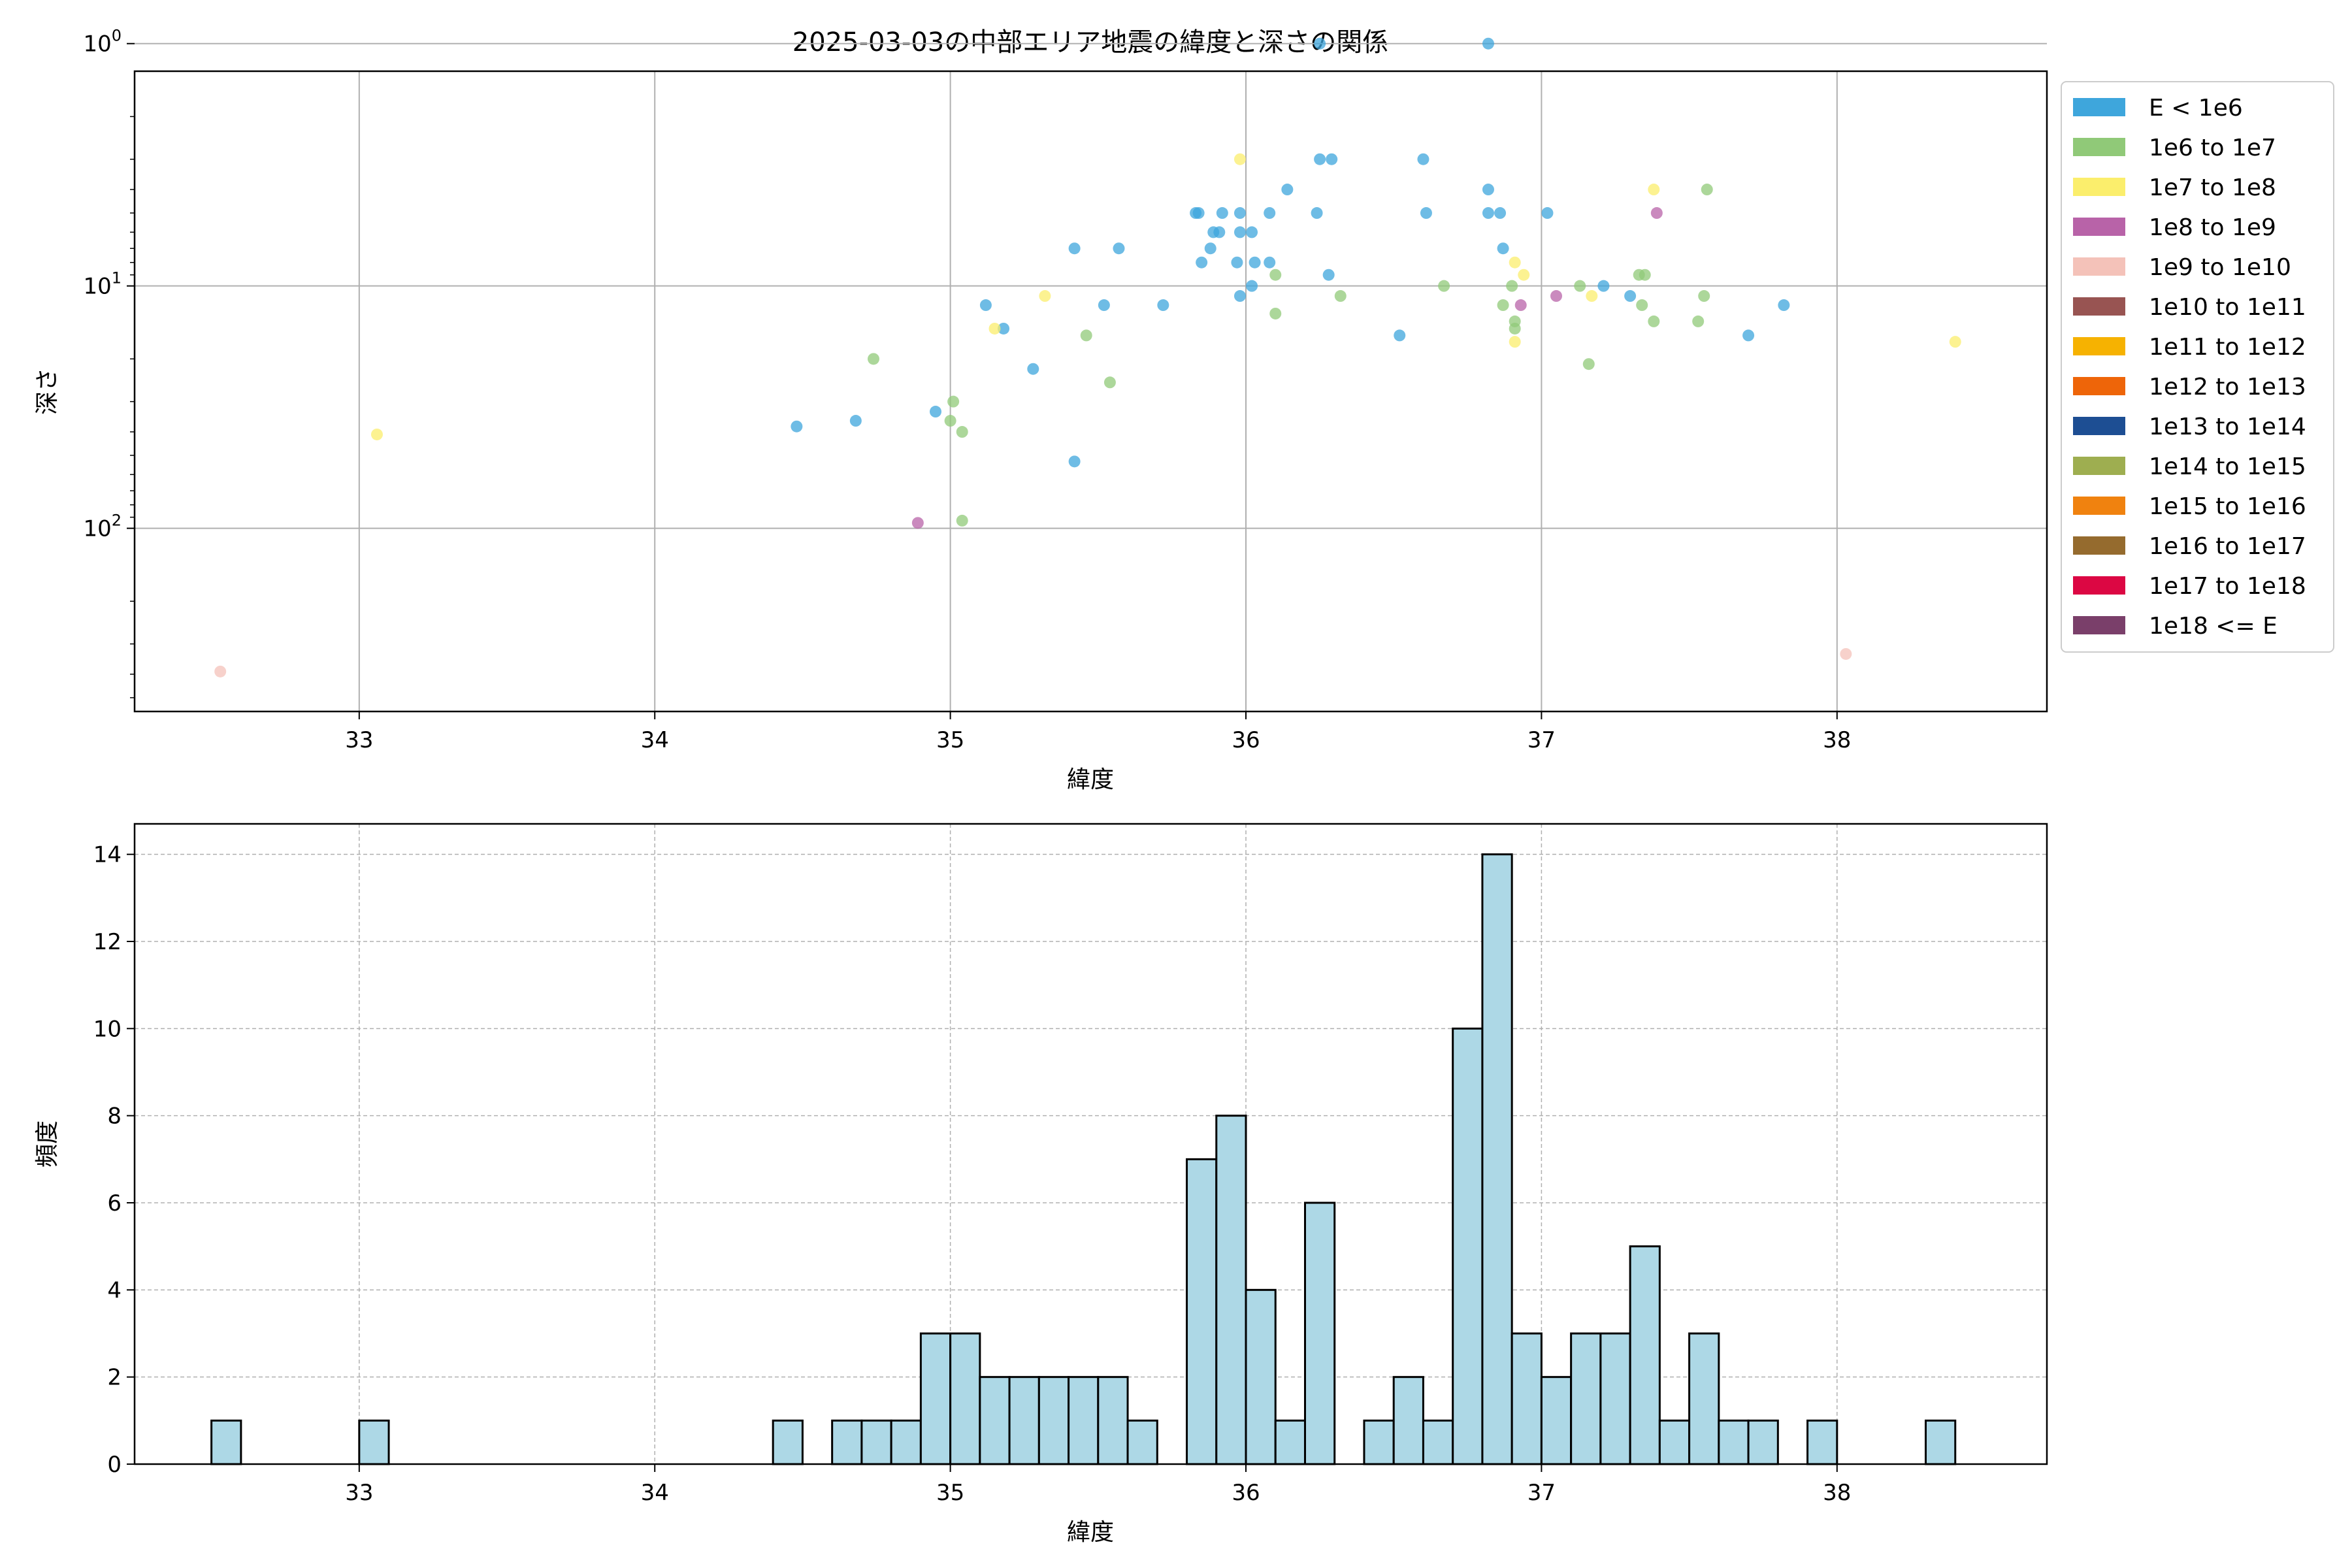 Image resolution: width=2352 pixels, height=1568 pixels. Describe the element at coordinates (114, 1378) in the screenshot. I see `histogram-y-tick-label: 2` at that location.